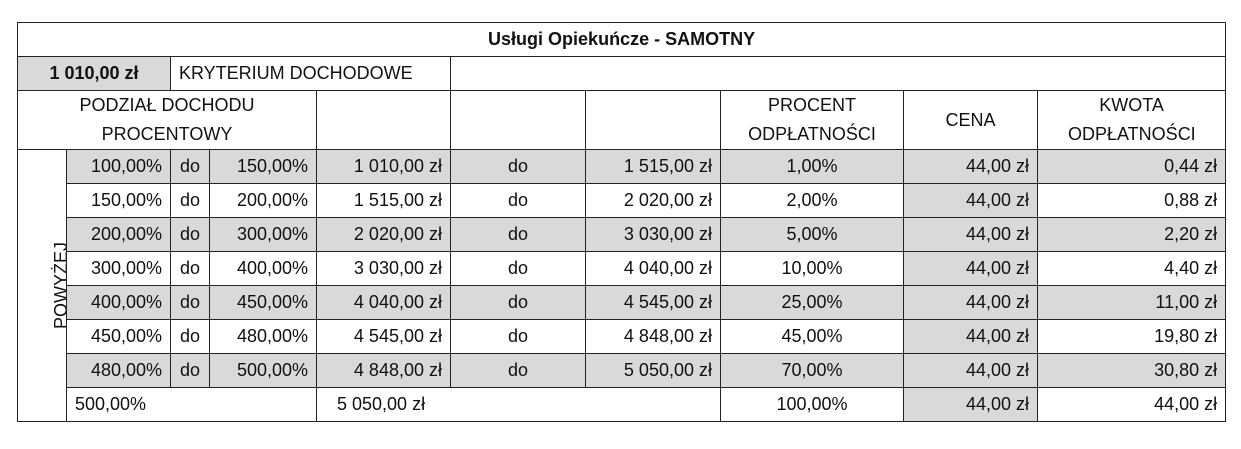  Describe the element at coordinates (812, 302) in the screenshot. I see `fee-percent: 25,00%` at that location.